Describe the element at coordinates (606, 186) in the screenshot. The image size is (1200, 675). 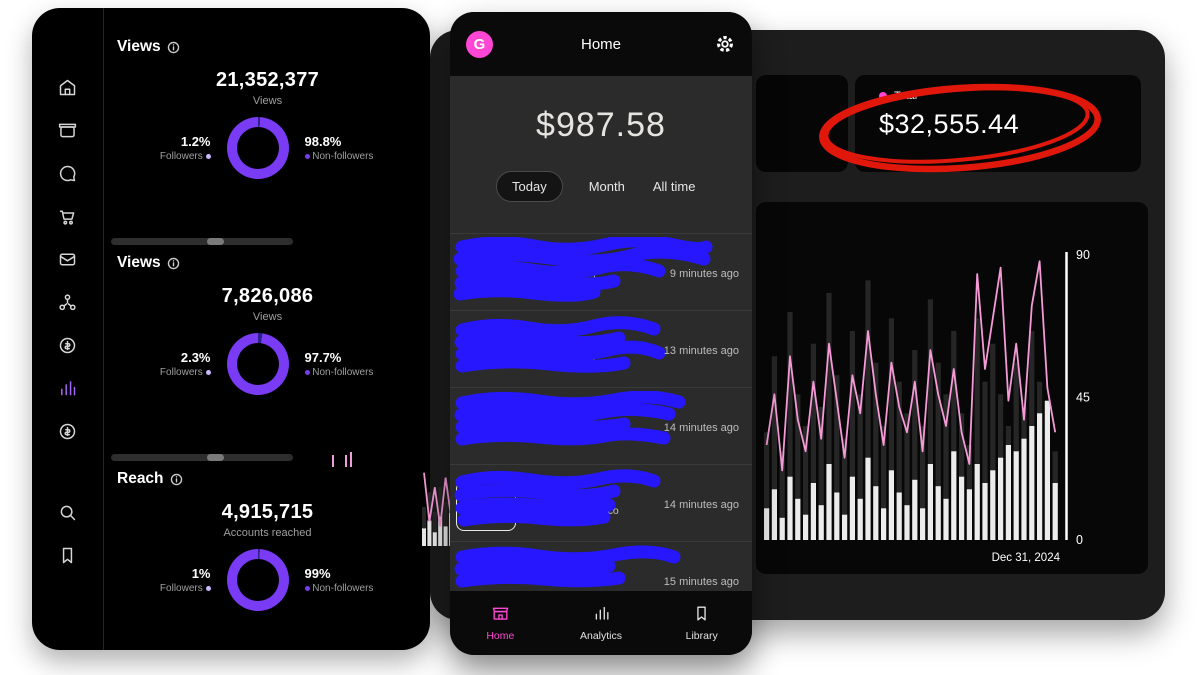
I see `tab-month: Month` at that location.